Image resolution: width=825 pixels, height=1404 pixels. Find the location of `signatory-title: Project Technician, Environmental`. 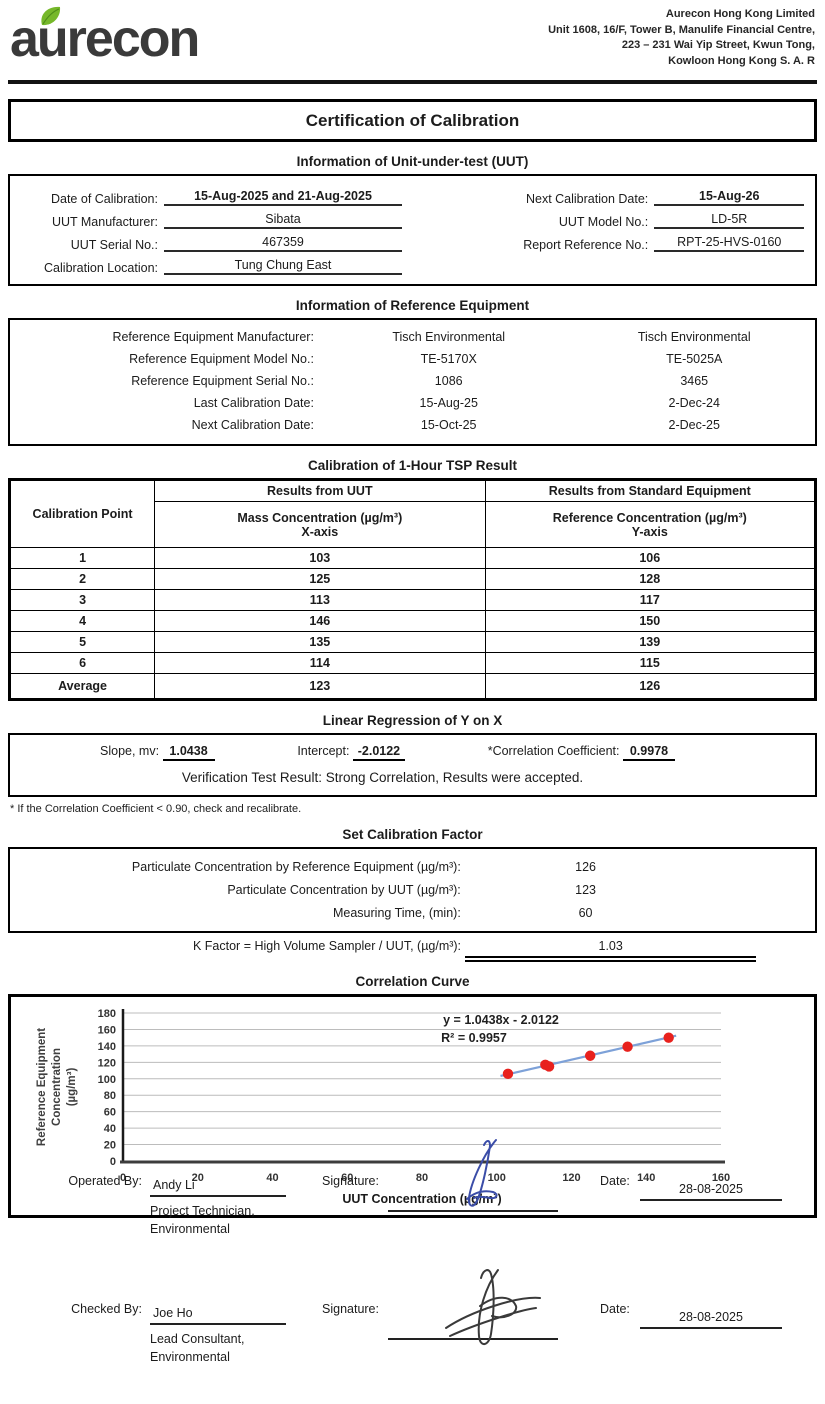

signatory-title: Project Technician, Environmental is located at coordinates (218, 1220).